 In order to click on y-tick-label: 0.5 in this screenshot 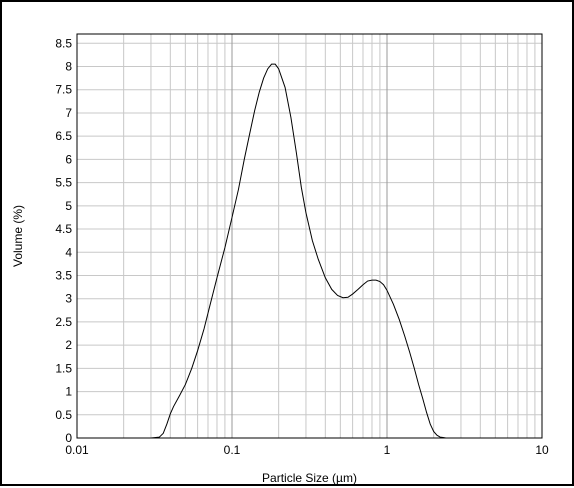, I will do `click(63, 415)`.